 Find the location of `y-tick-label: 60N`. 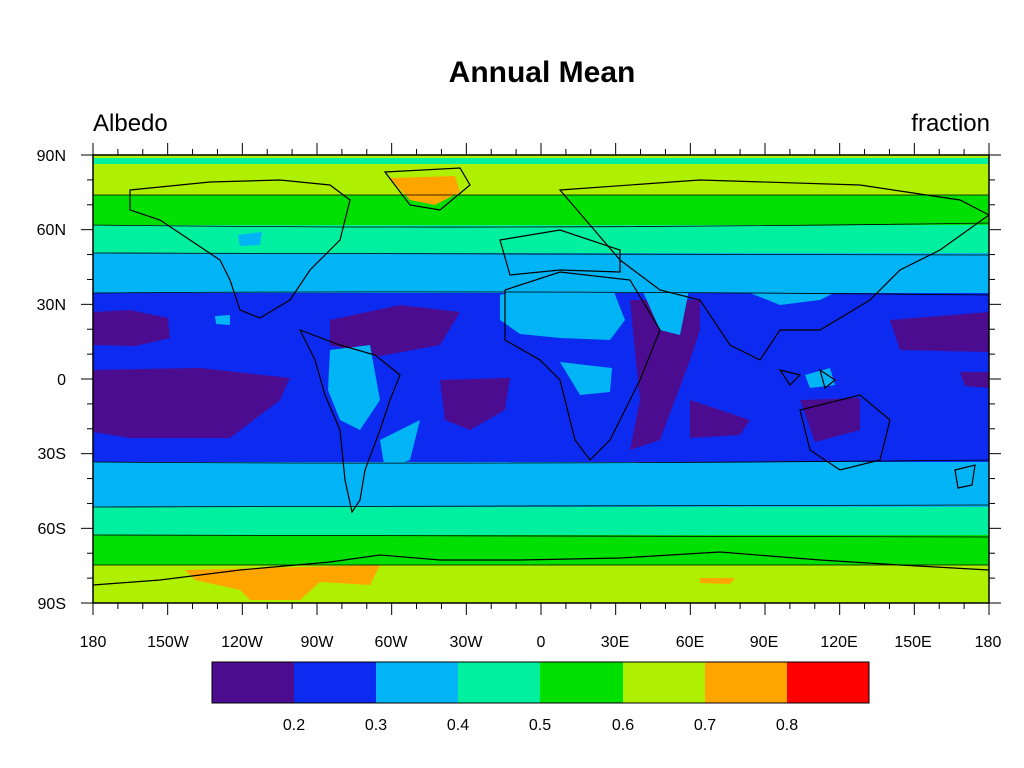

y-tick-label: 60N is located at coordinates (51, 230).